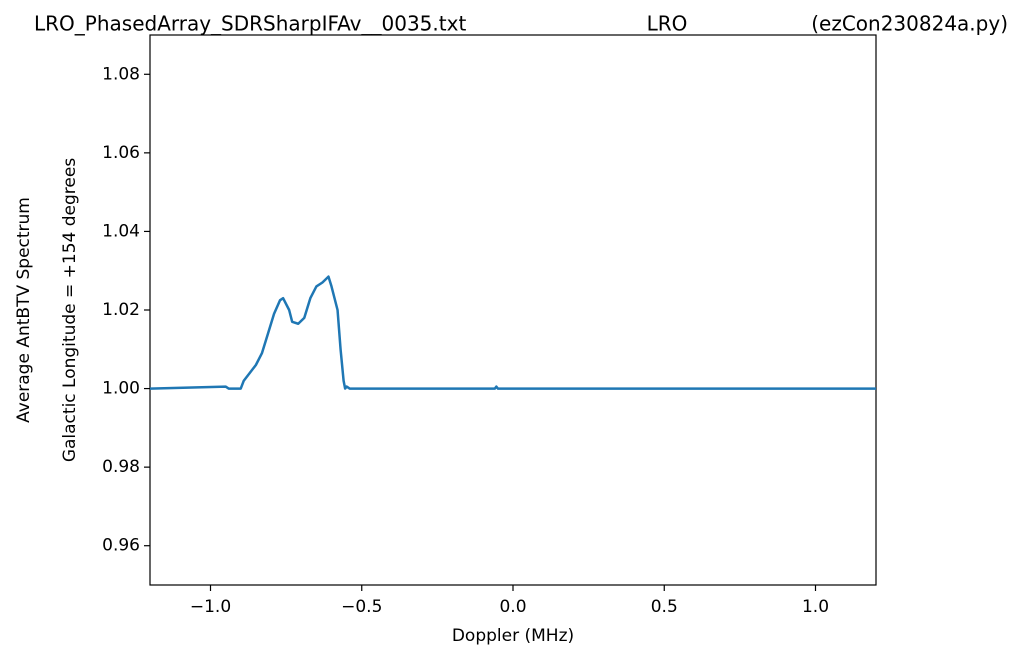 Image resolution: width=1024 pixels, height=663 pixels. I want to click on x-axis-label: Doppler (MHz), so click(513, 636).